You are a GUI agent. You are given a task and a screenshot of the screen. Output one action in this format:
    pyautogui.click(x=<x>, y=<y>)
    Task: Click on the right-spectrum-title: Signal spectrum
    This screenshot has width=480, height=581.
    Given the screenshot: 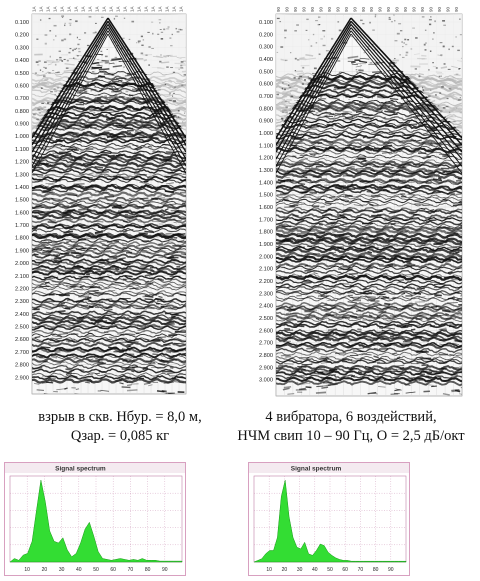 What is the action you would take?
    pyautogui.click(x=316, y=469)
    